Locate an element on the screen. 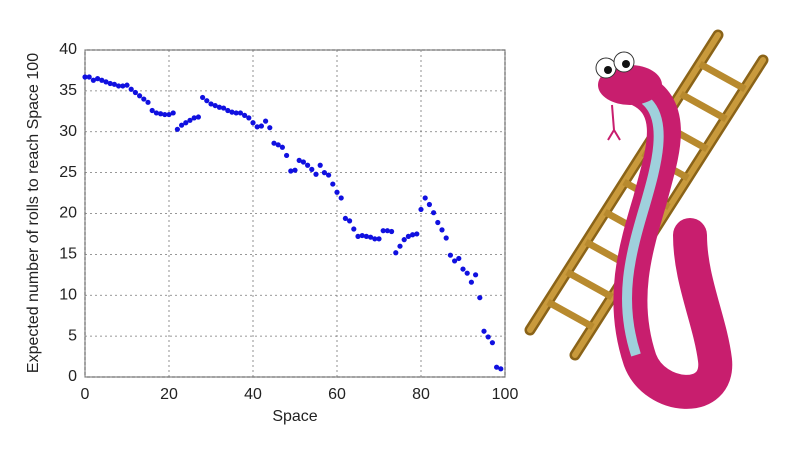  x-tick-label: 60 is located at coordinates (337, 394).